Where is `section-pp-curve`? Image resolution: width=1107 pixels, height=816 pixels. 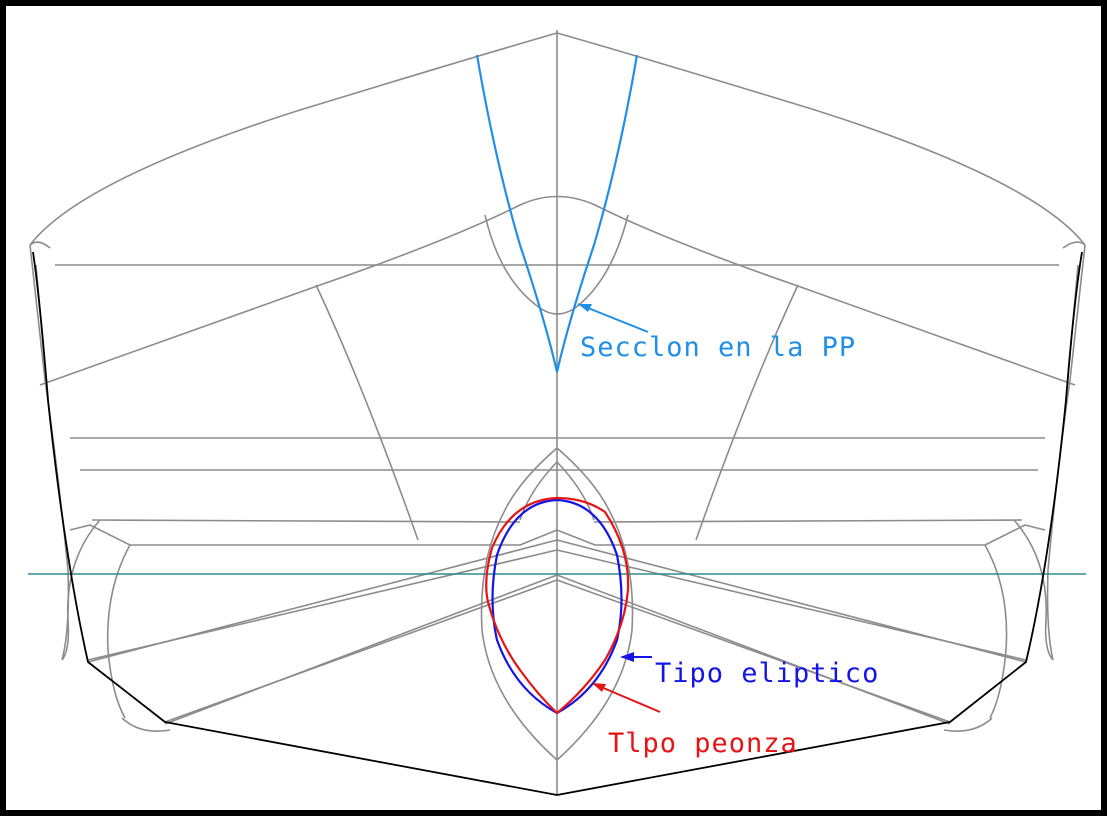 section-pp-curve is located at coordinates (557, 213).